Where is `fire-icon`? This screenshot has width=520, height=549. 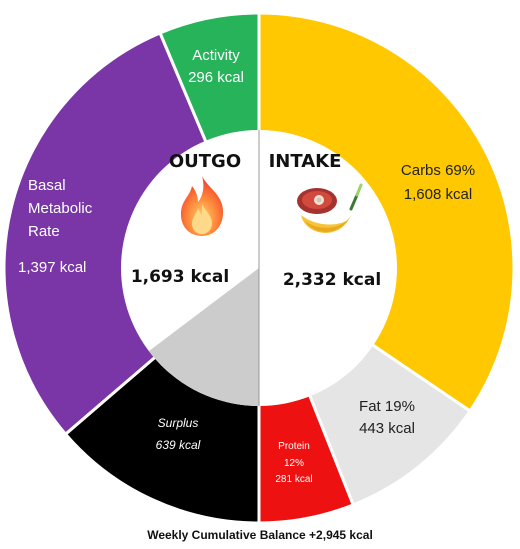
fire-icon is located at coordinates (202, 206).